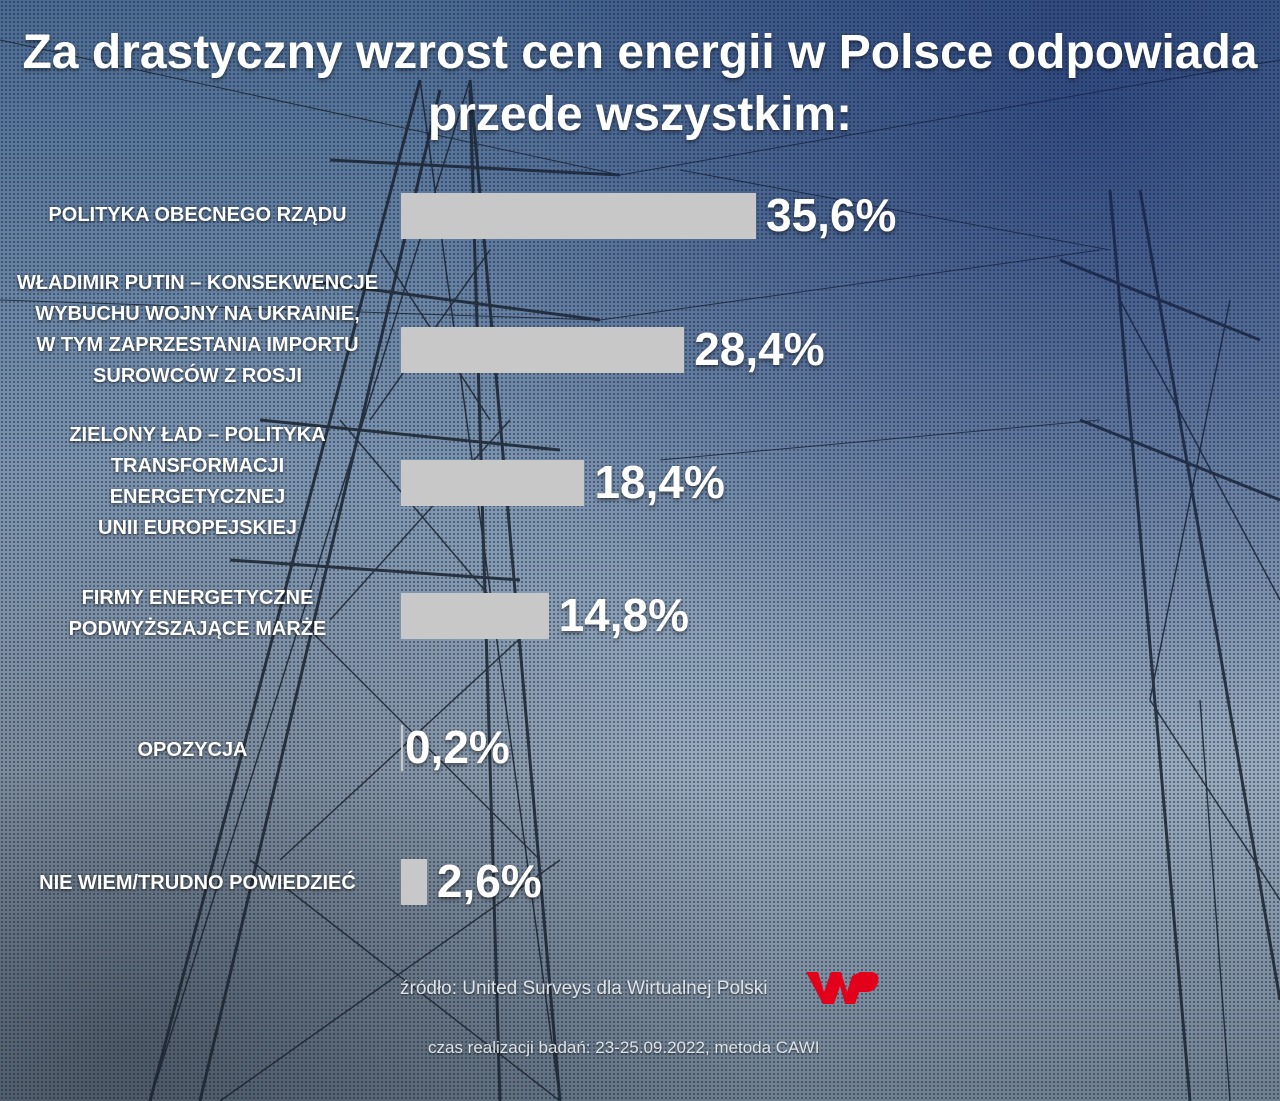 The width and height of the screenshot is (1280, 1101). What do you see at coordinates (197, 613) in the screenshot?
I see `category-label-4: FIRMY ENERGETYCZNE PODWYŻSZAJĄCE MARŻE` at bounding box center [197, 613].